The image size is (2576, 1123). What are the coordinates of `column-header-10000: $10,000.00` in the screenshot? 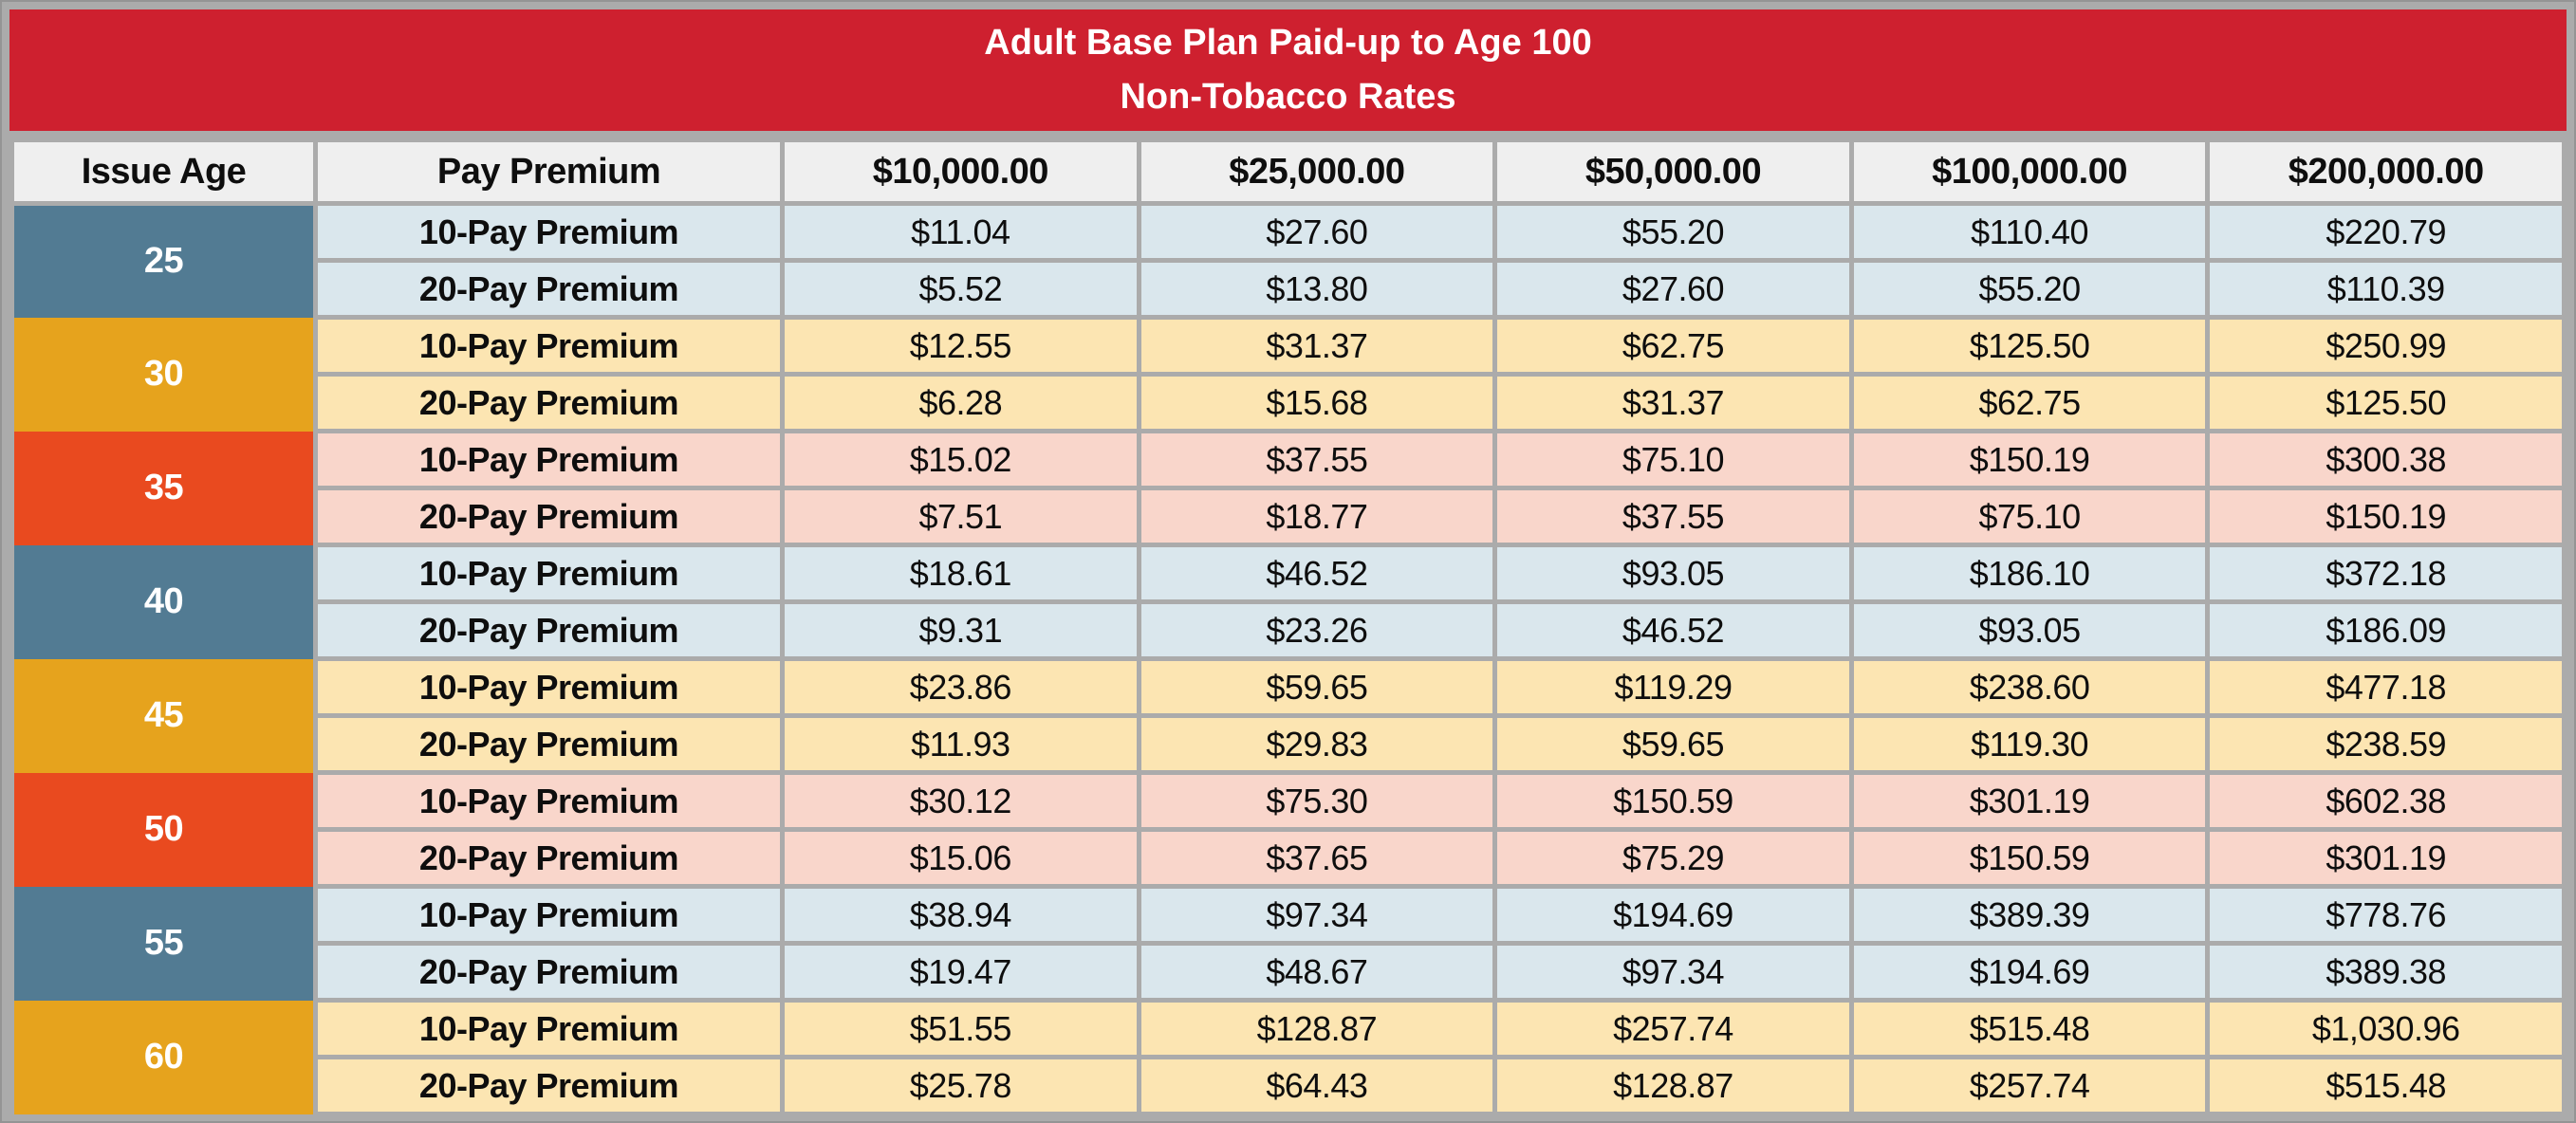 It's located at (960, 172).